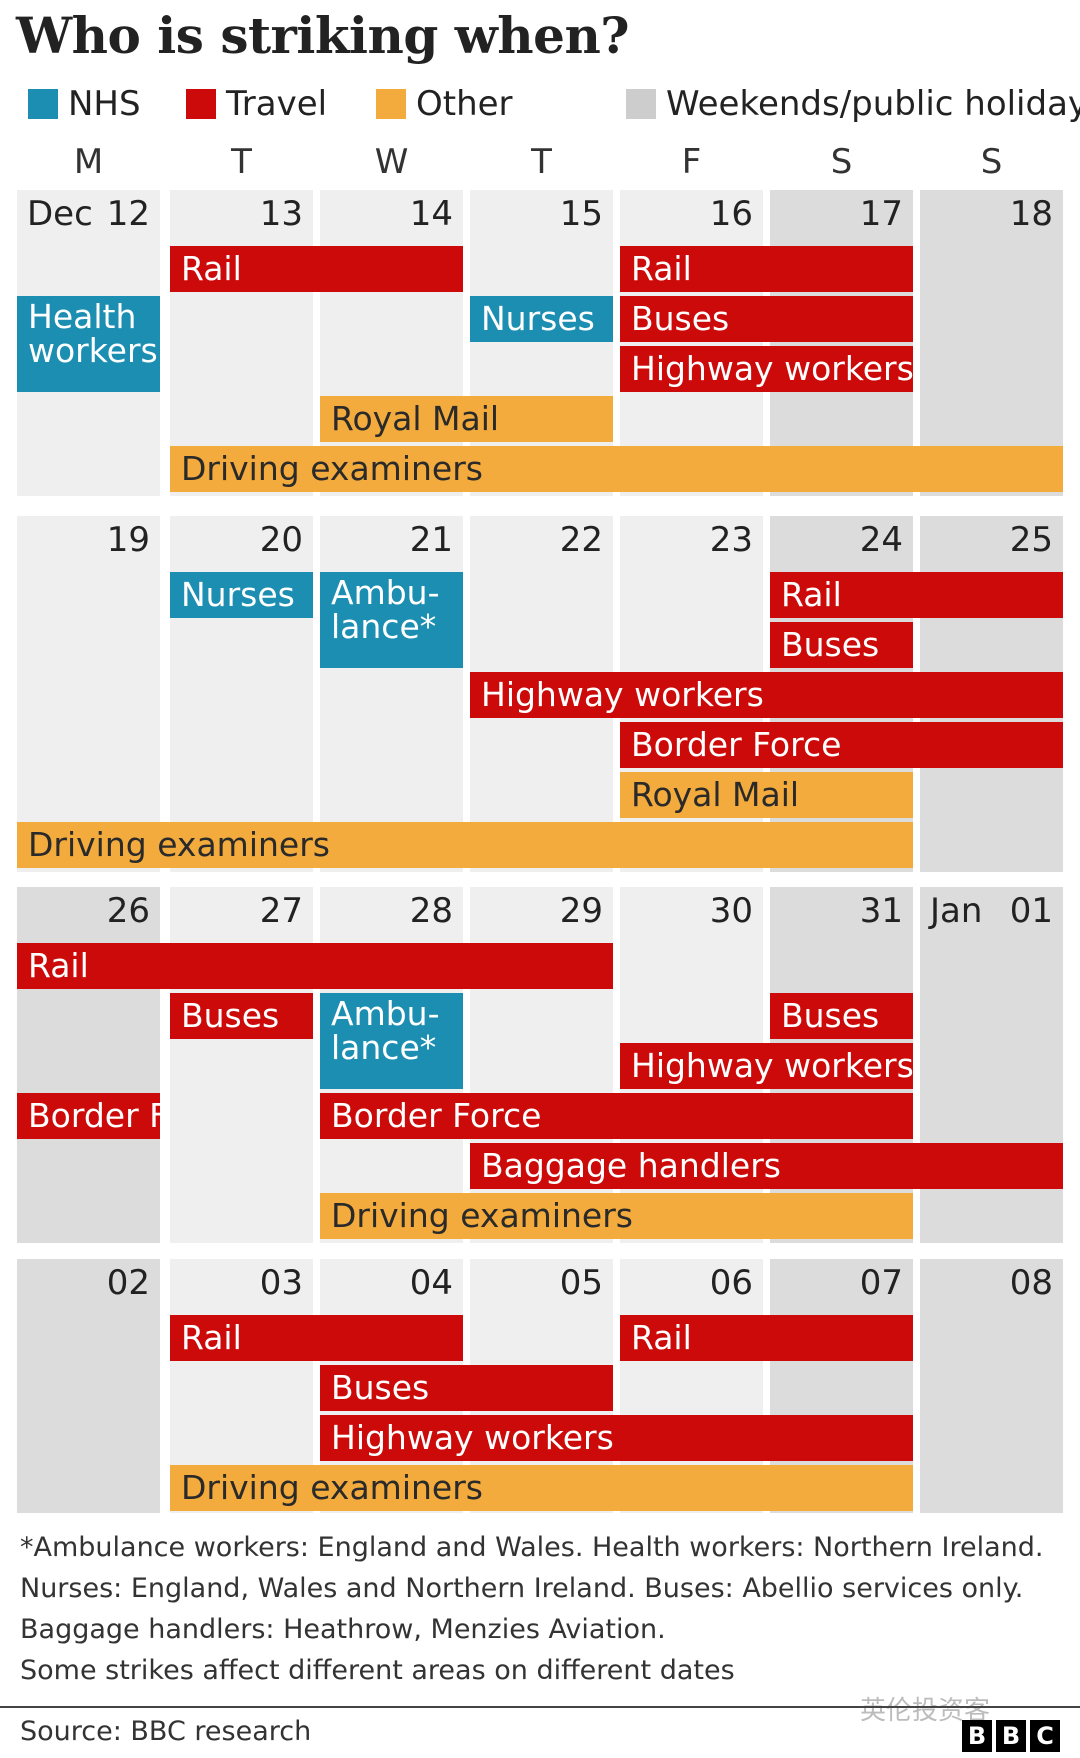 The width and height of the screenshot is (1080, 1758). I want to click on legend-nhs-label: NHS, so click(104, 104).